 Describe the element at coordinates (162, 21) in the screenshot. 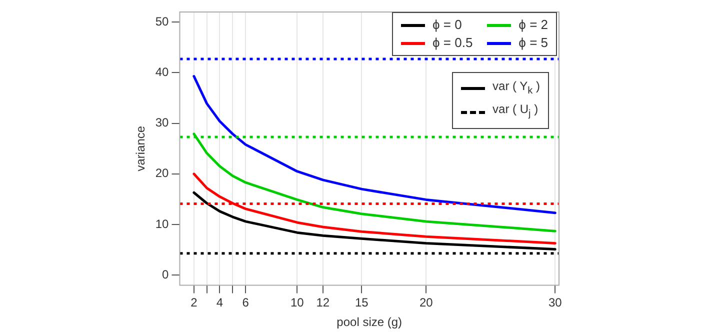

I see `y-tick-label: 50` at that location.